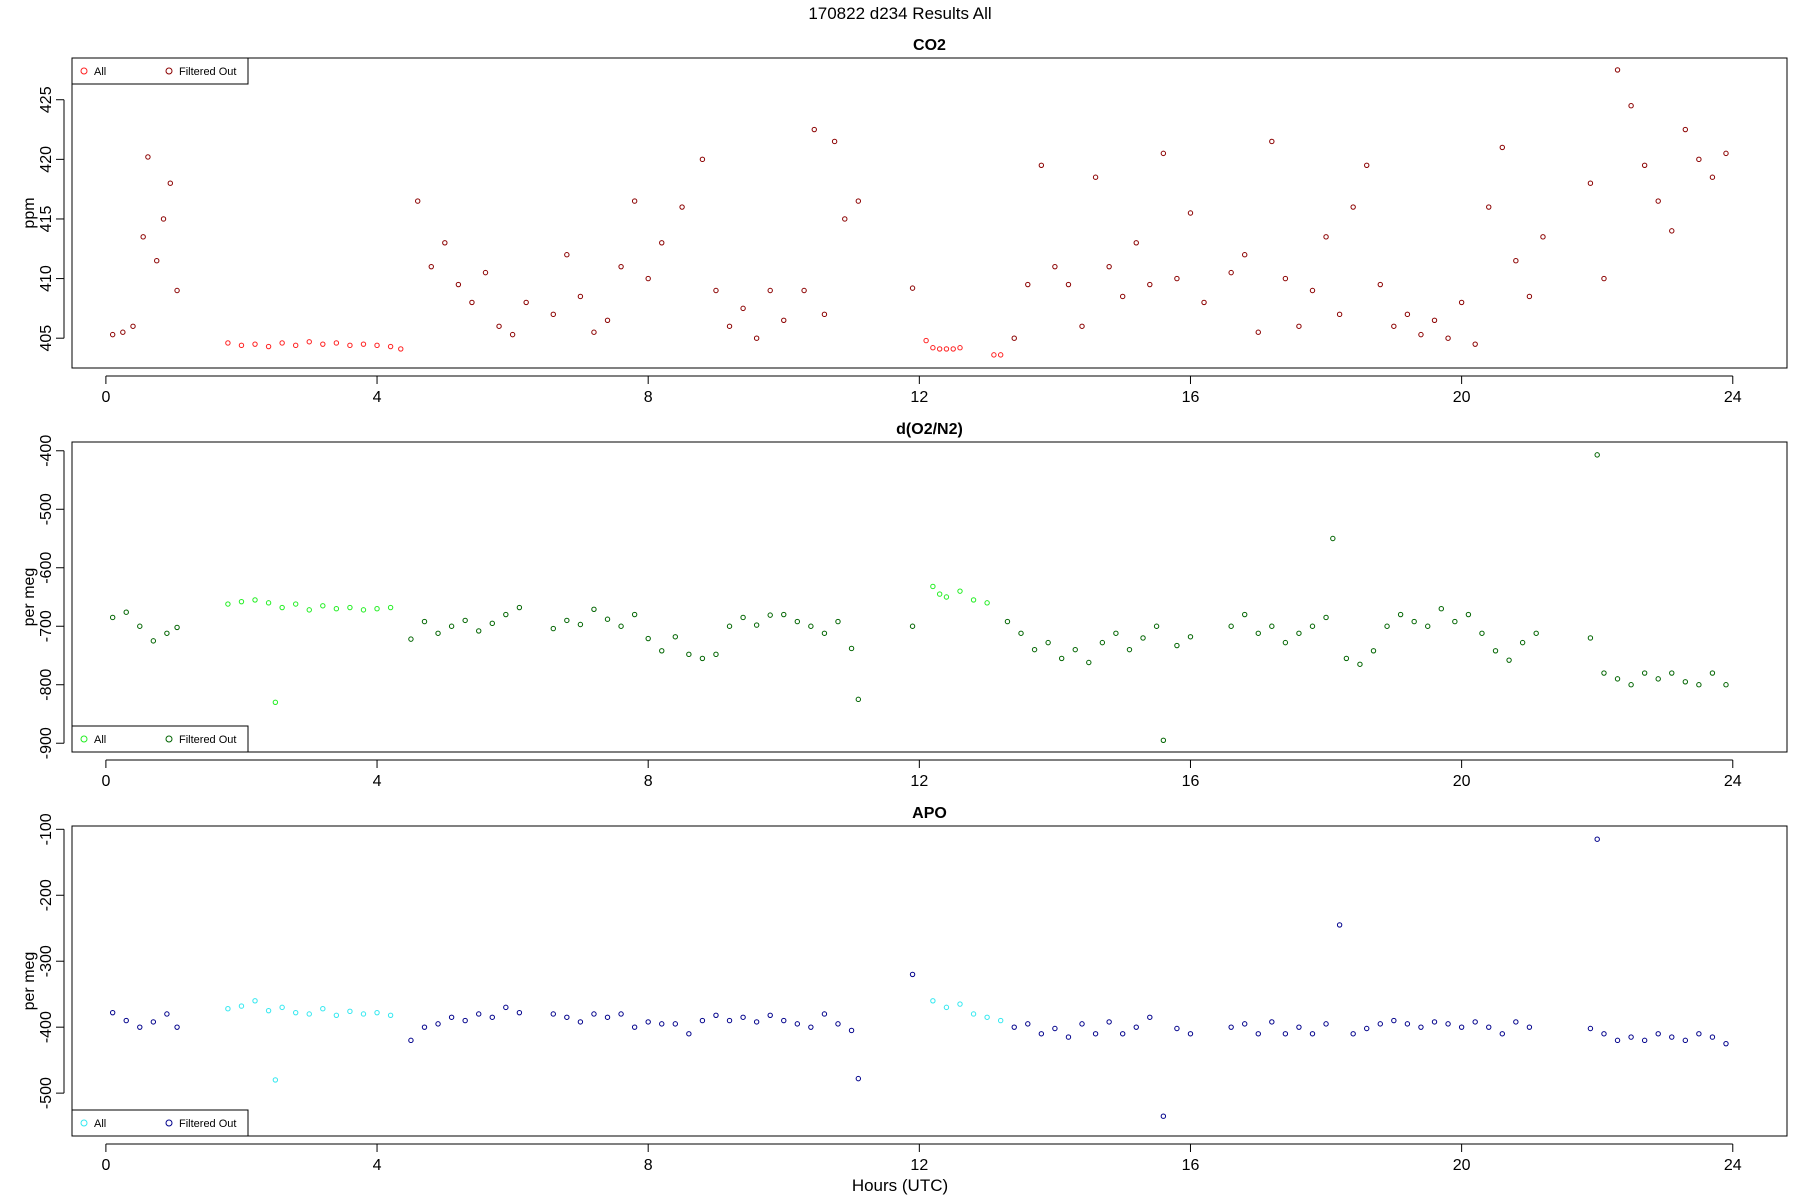 The height and width of the screenshot is (1200, 1800). What do you see at coordinates (29, 981) in the screenshot?
I see `y-axis-label: per meg` at bounding box center [29, 981].